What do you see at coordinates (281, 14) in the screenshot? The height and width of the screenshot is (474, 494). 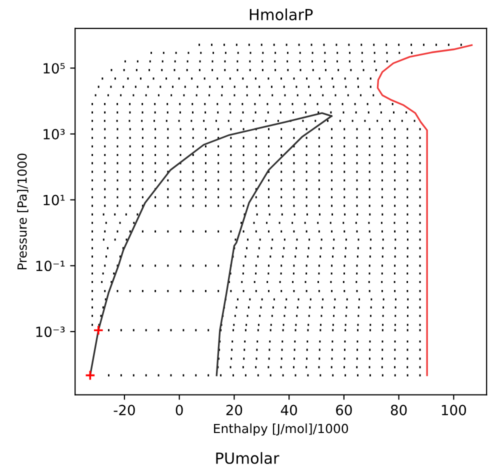 I see `chart-title: HmolarP` at bounding box center [281, 14].